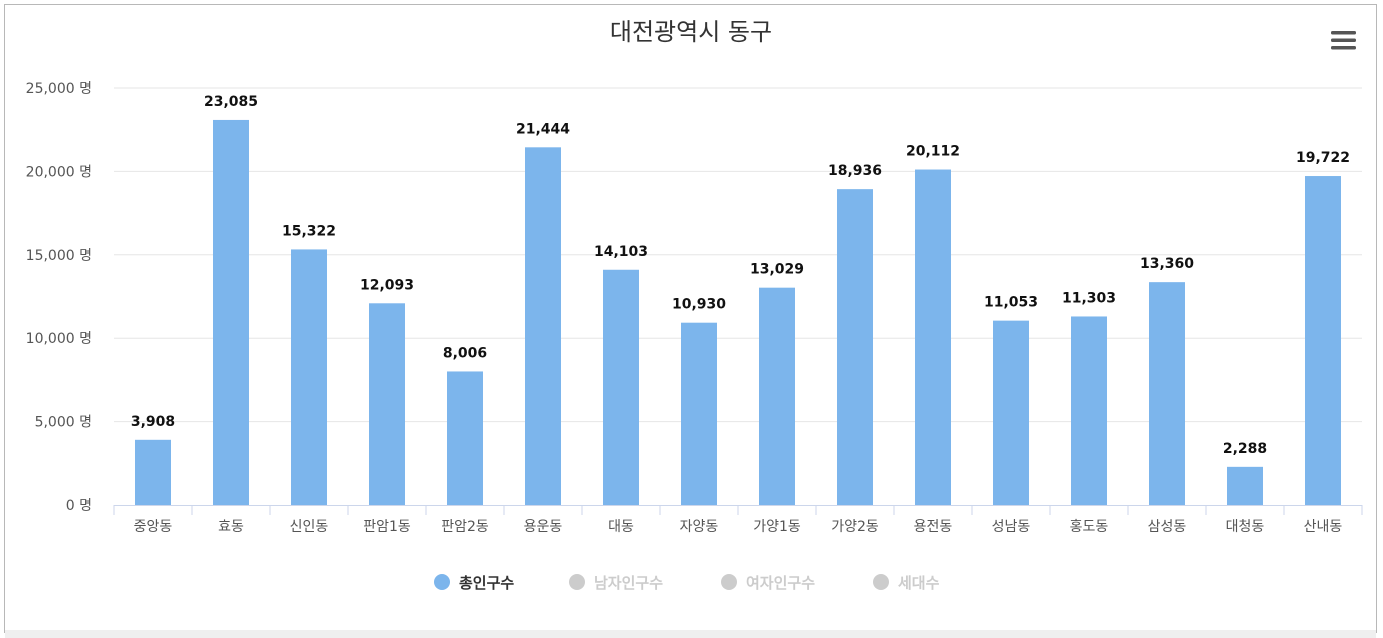  I want to click on data-label: 3,908, so click(153, 422).